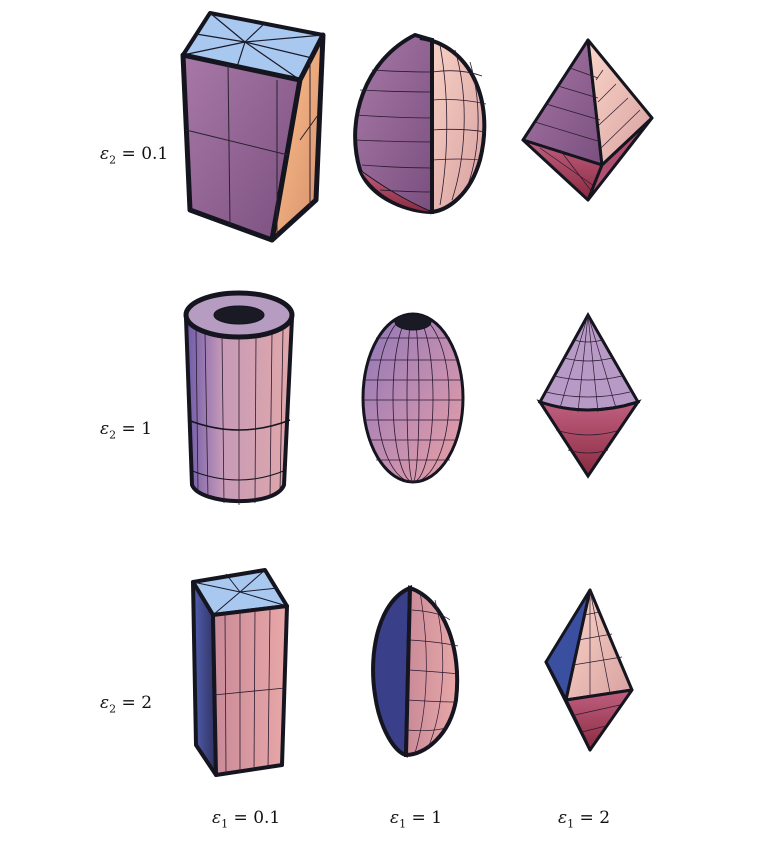 This screenshot has height=850, width=774. What do you see at coordinates (129, 429) in the screenshot?
I see `row-label-2-rel: =` at bounding box center [129, 429].